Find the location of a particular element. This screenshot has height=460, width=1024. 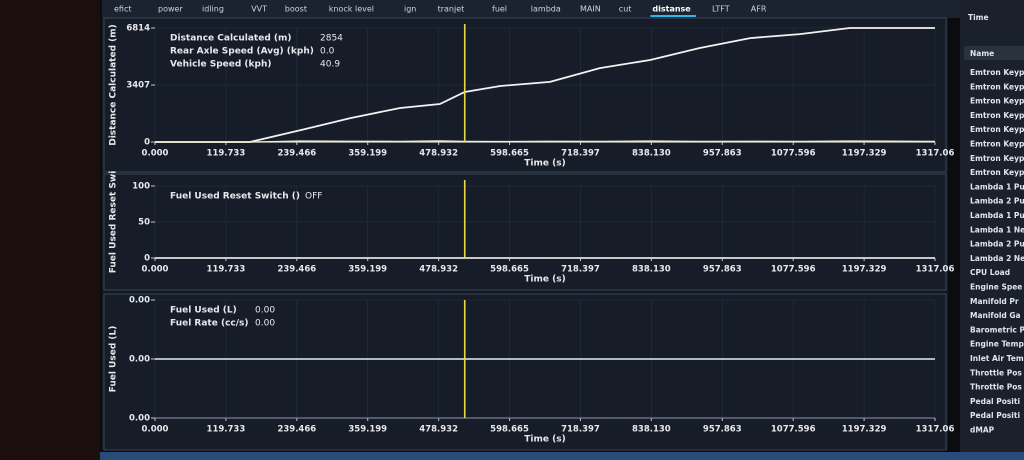

tab: efict is located at coordinates (123, 9).